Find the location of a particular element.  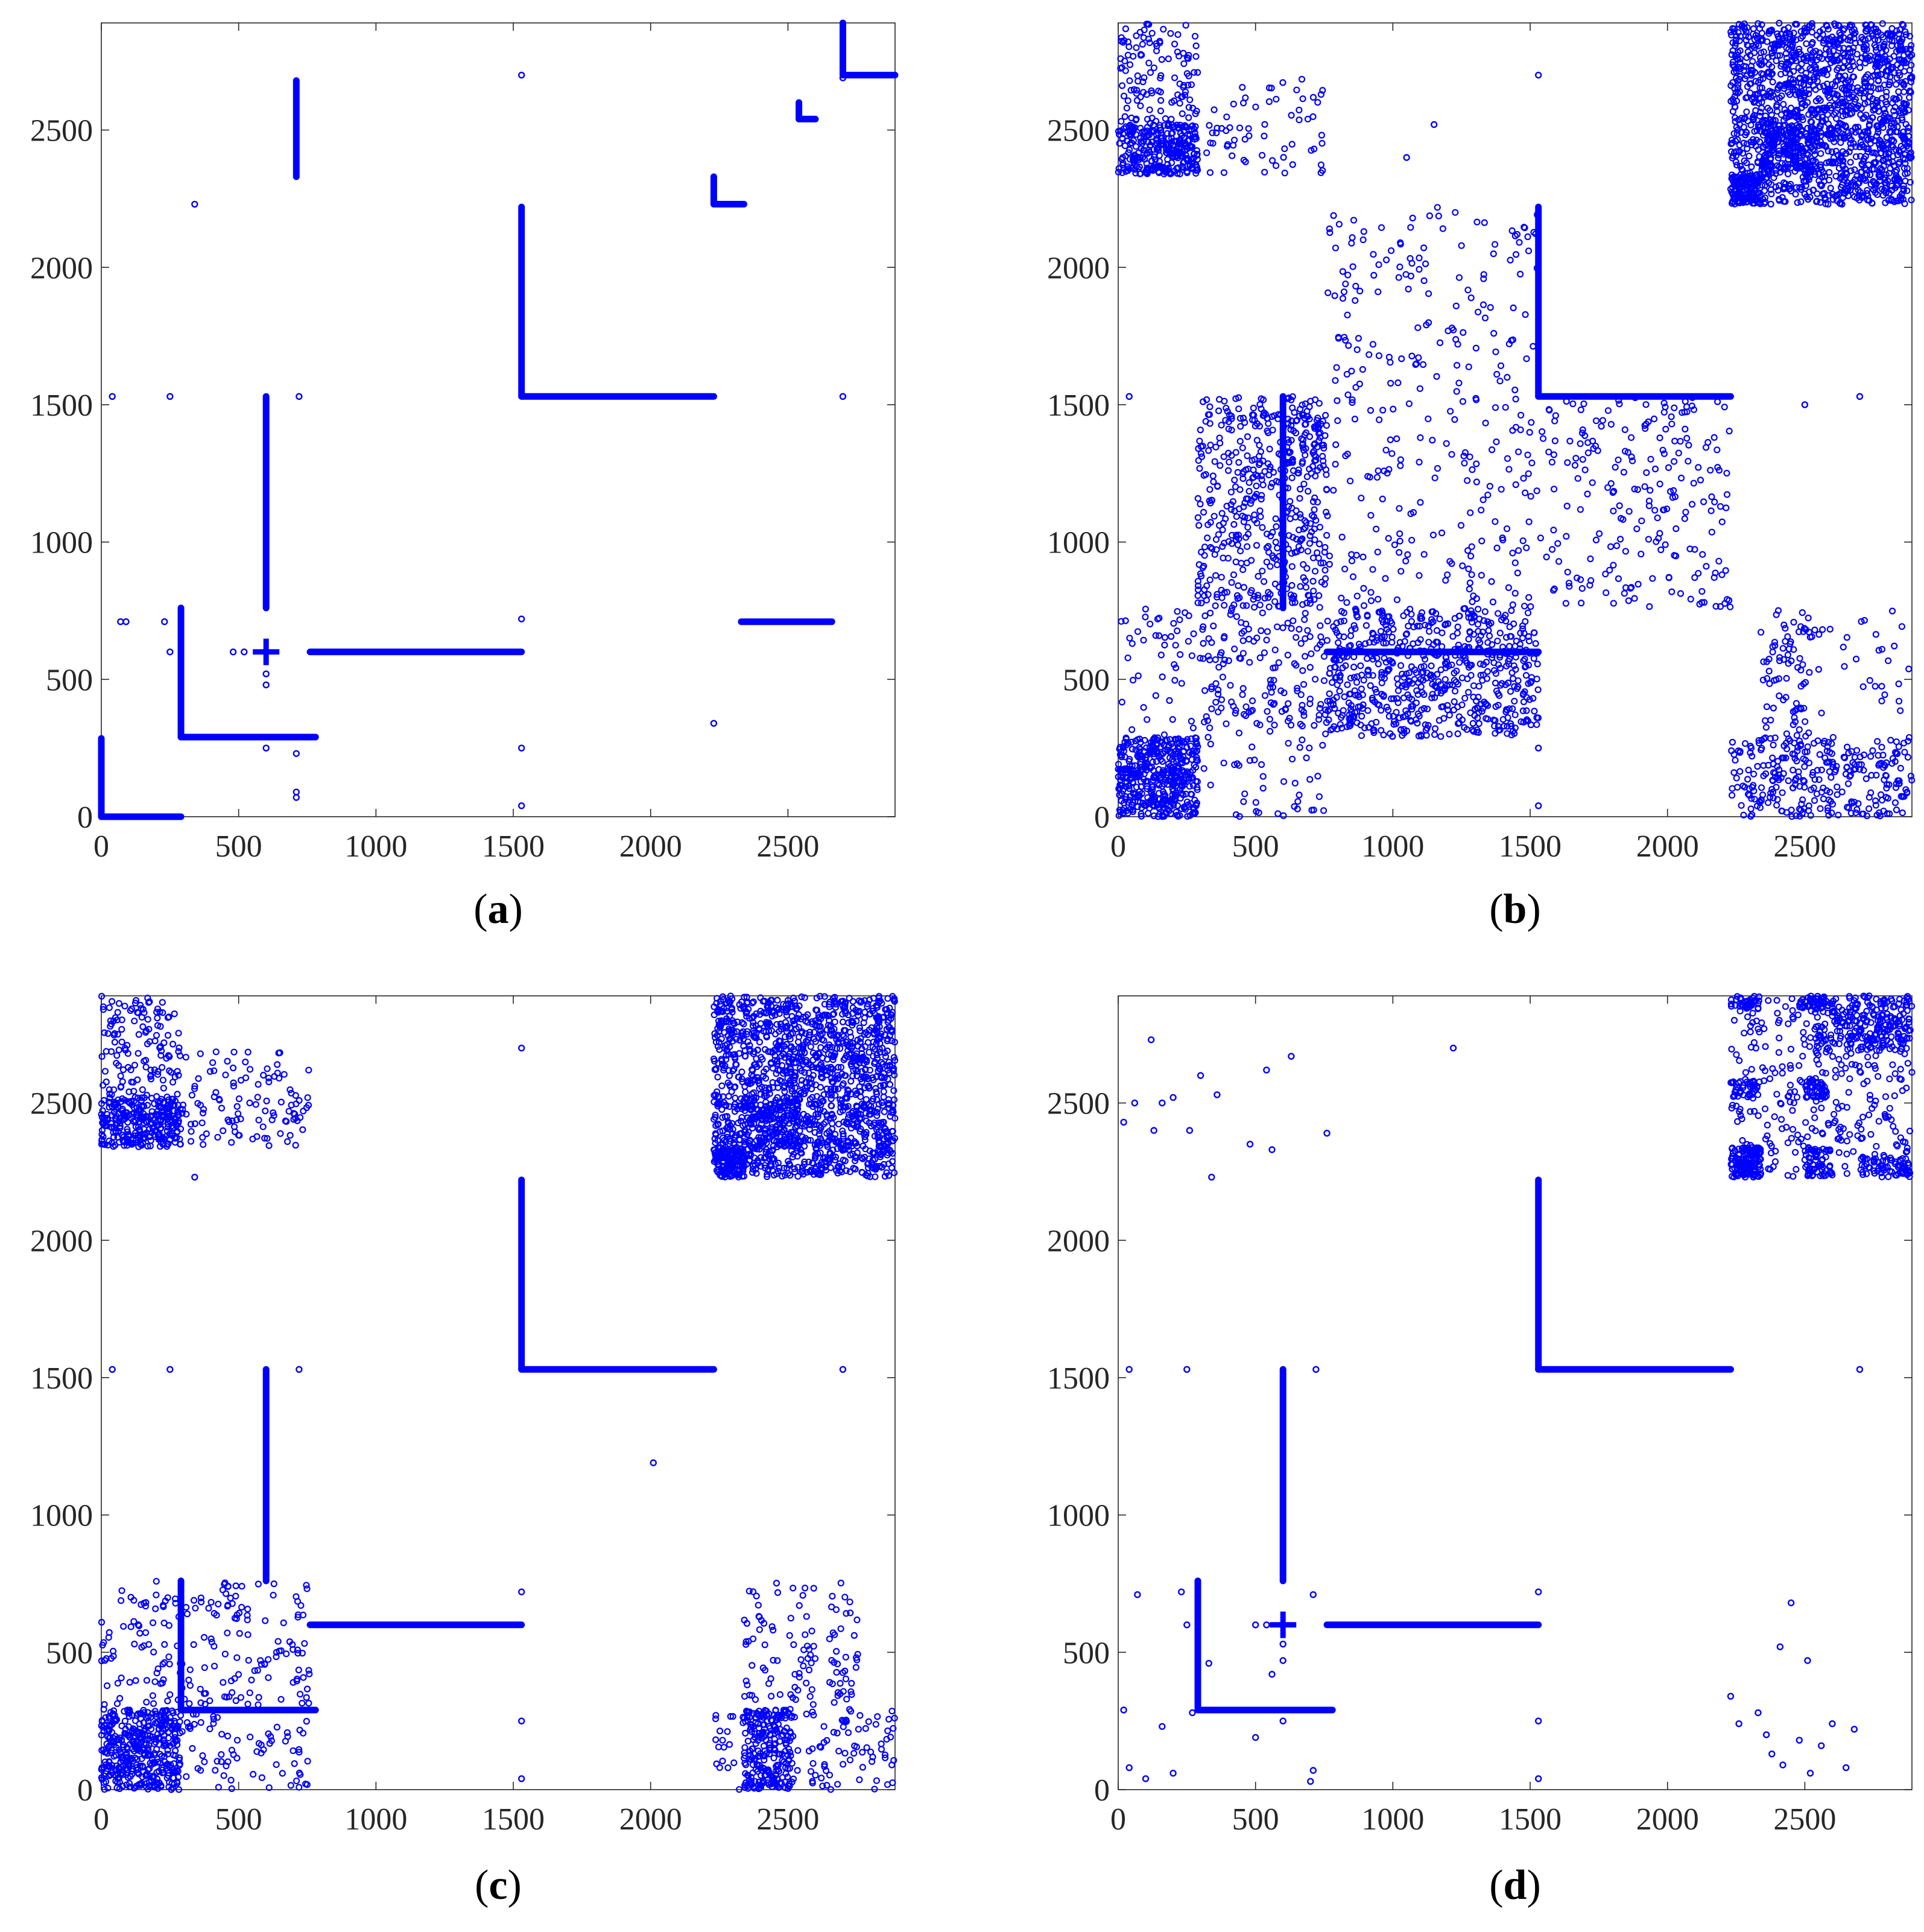

x-tick-label: 0 is located at coordinates (101, 846).